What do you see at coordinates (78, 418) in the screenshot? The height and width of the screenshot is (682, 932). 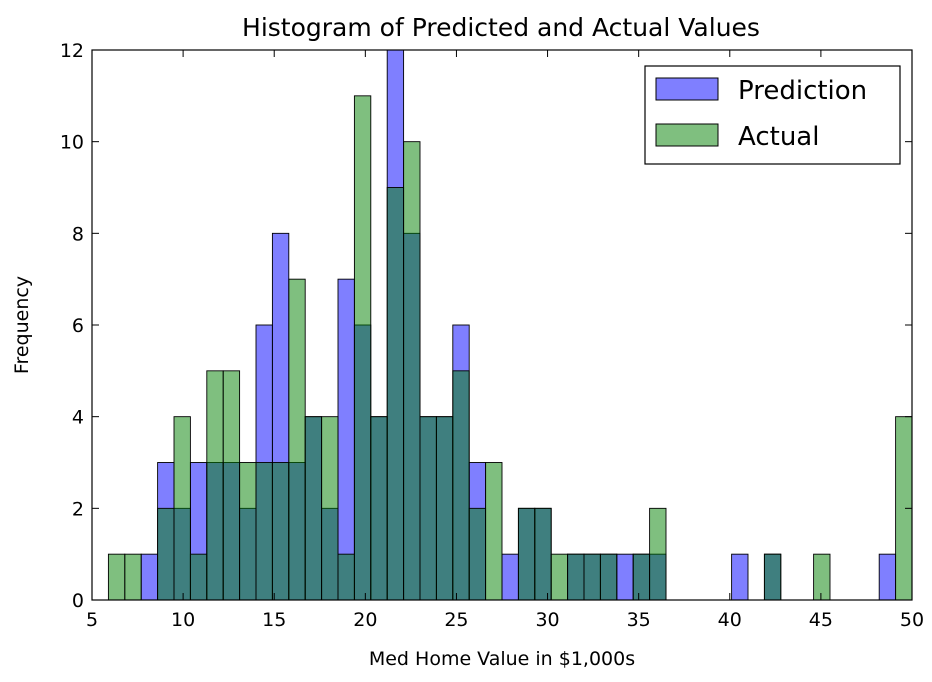 I see `y-tick-label-4: 4` at bounding box center [78, 418].